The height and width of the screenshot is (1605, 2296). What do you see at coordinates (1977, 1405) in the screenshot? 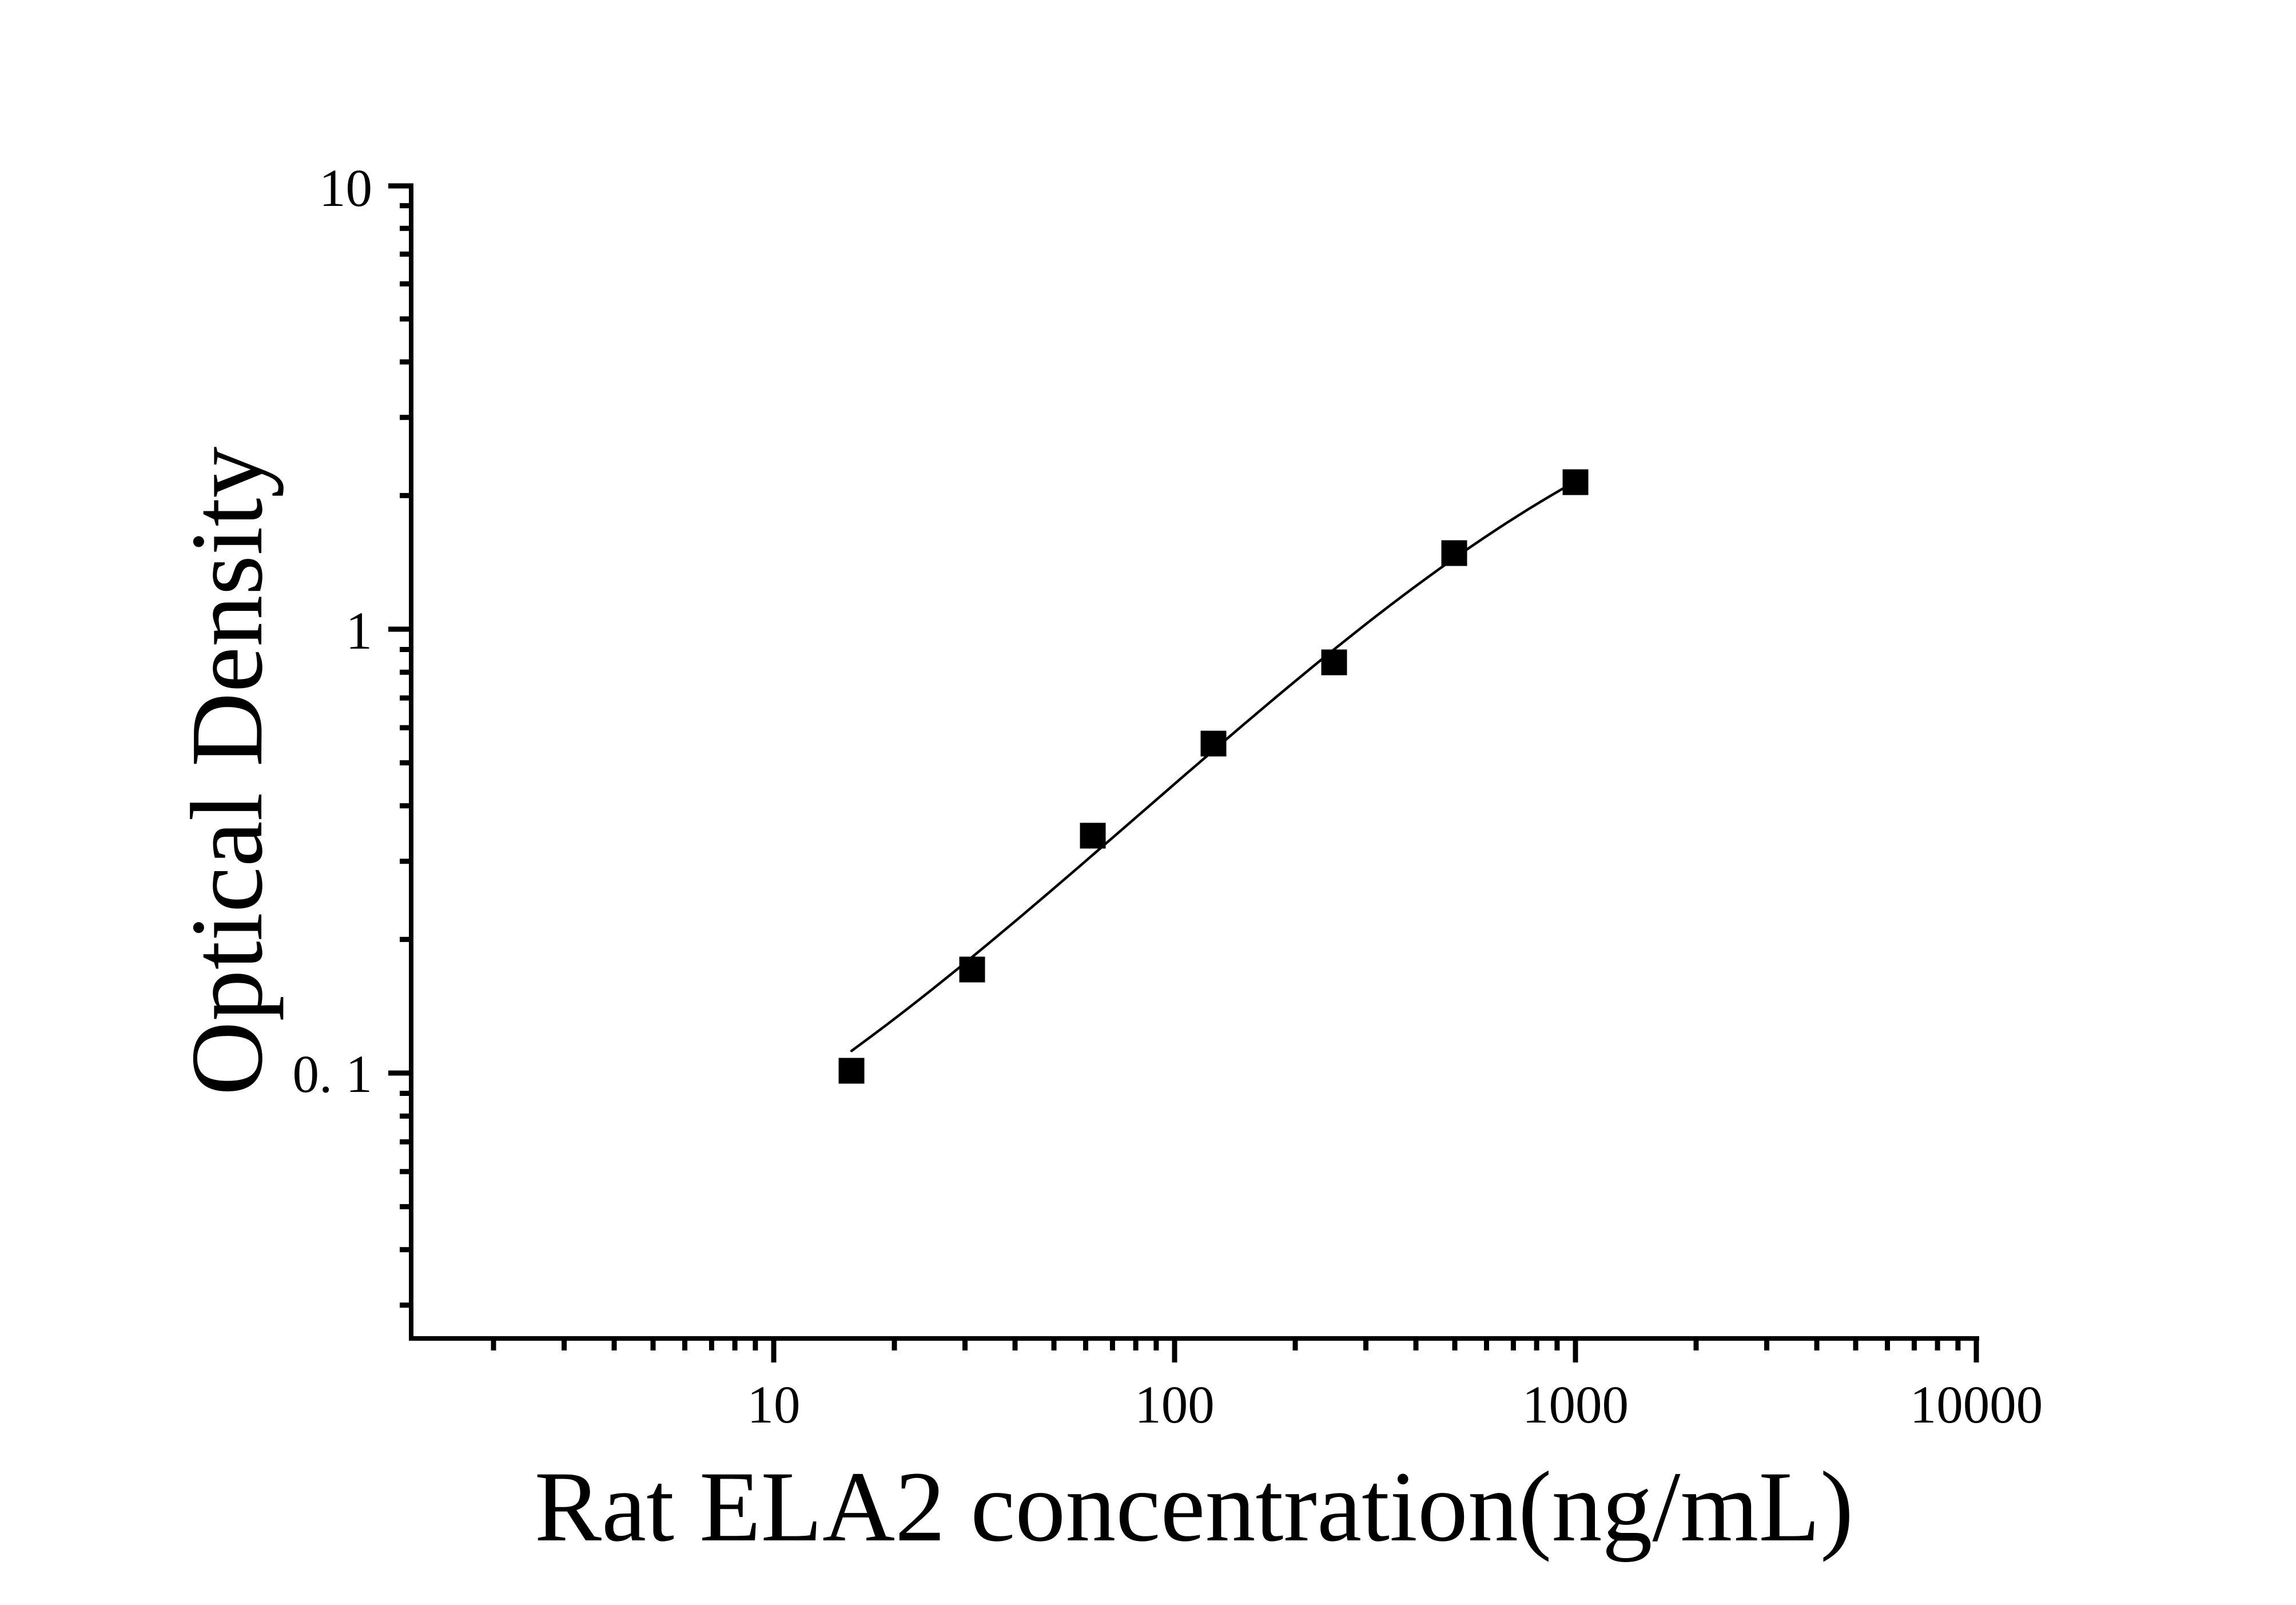
I see `svg-text: 10000` at bounding box center [1977, 1405].